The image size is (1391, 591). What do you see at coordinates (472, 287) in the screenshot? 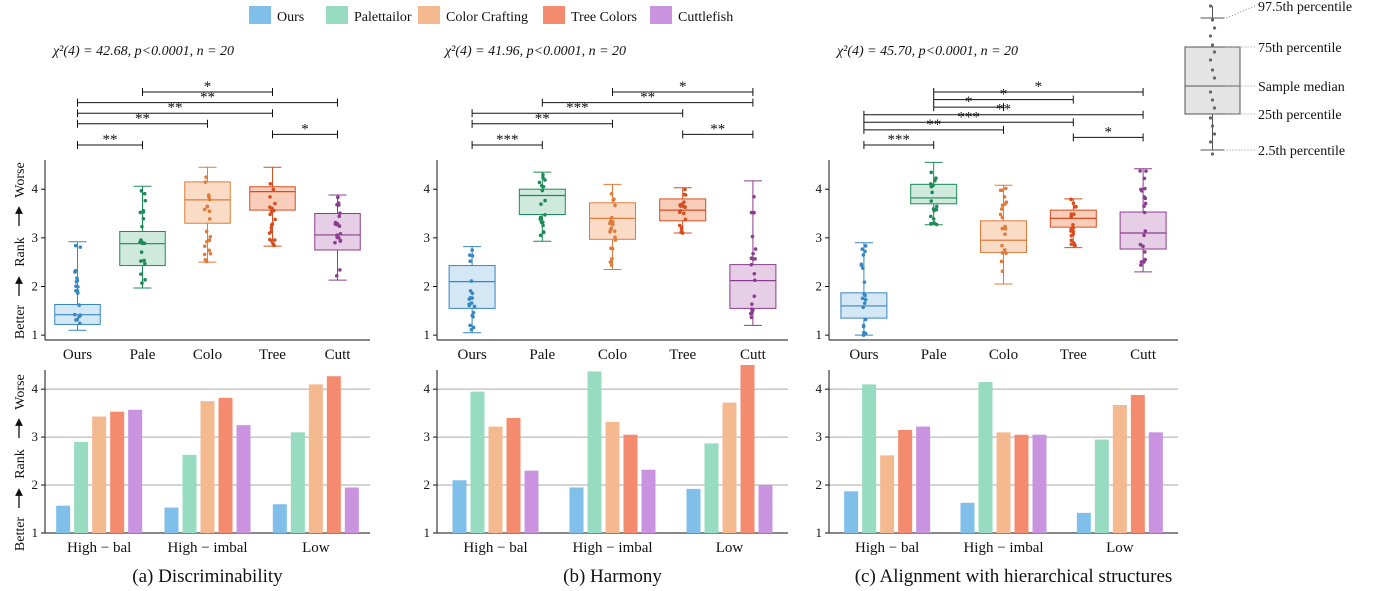
I see `box-Ours` at bounding box center [472, 287].